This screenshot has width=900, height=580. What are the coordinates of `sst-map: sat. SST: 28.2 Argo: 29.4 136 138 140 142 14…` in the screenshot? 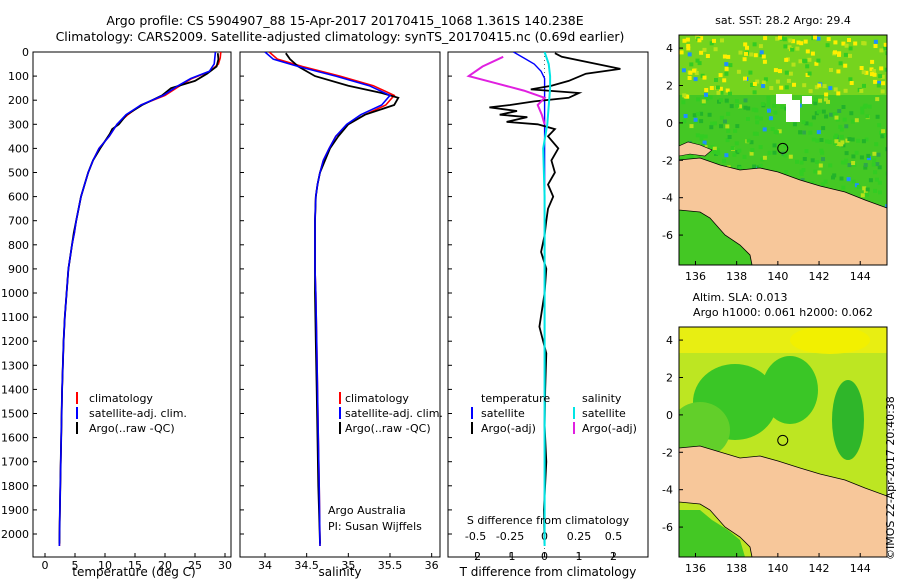 It's located at (775, 148).